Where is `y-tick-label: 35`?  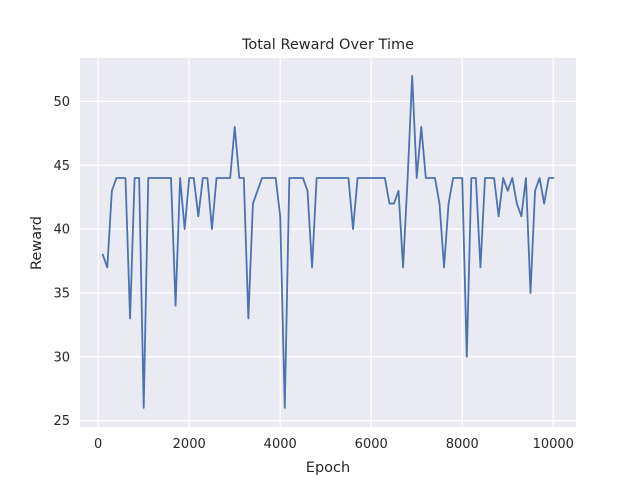 y-tick-label: 35 is located at coordinates (61, 293).